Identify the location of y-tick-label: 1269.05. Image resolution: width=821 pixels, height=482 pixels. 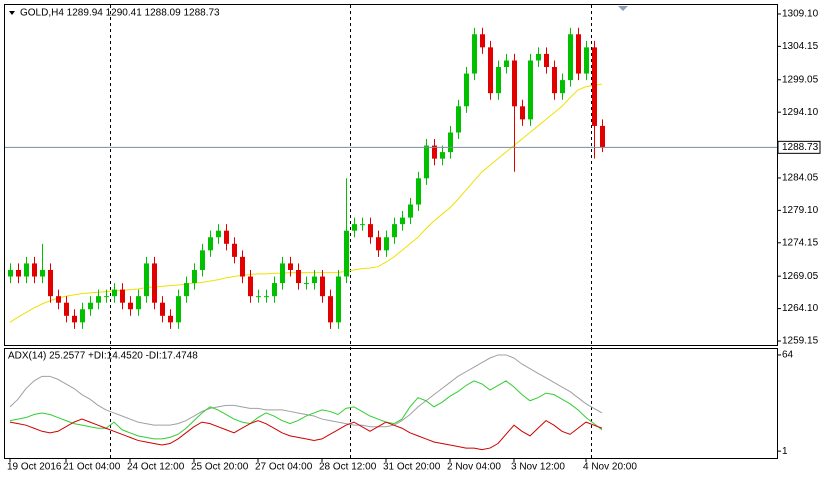
(800, 276).